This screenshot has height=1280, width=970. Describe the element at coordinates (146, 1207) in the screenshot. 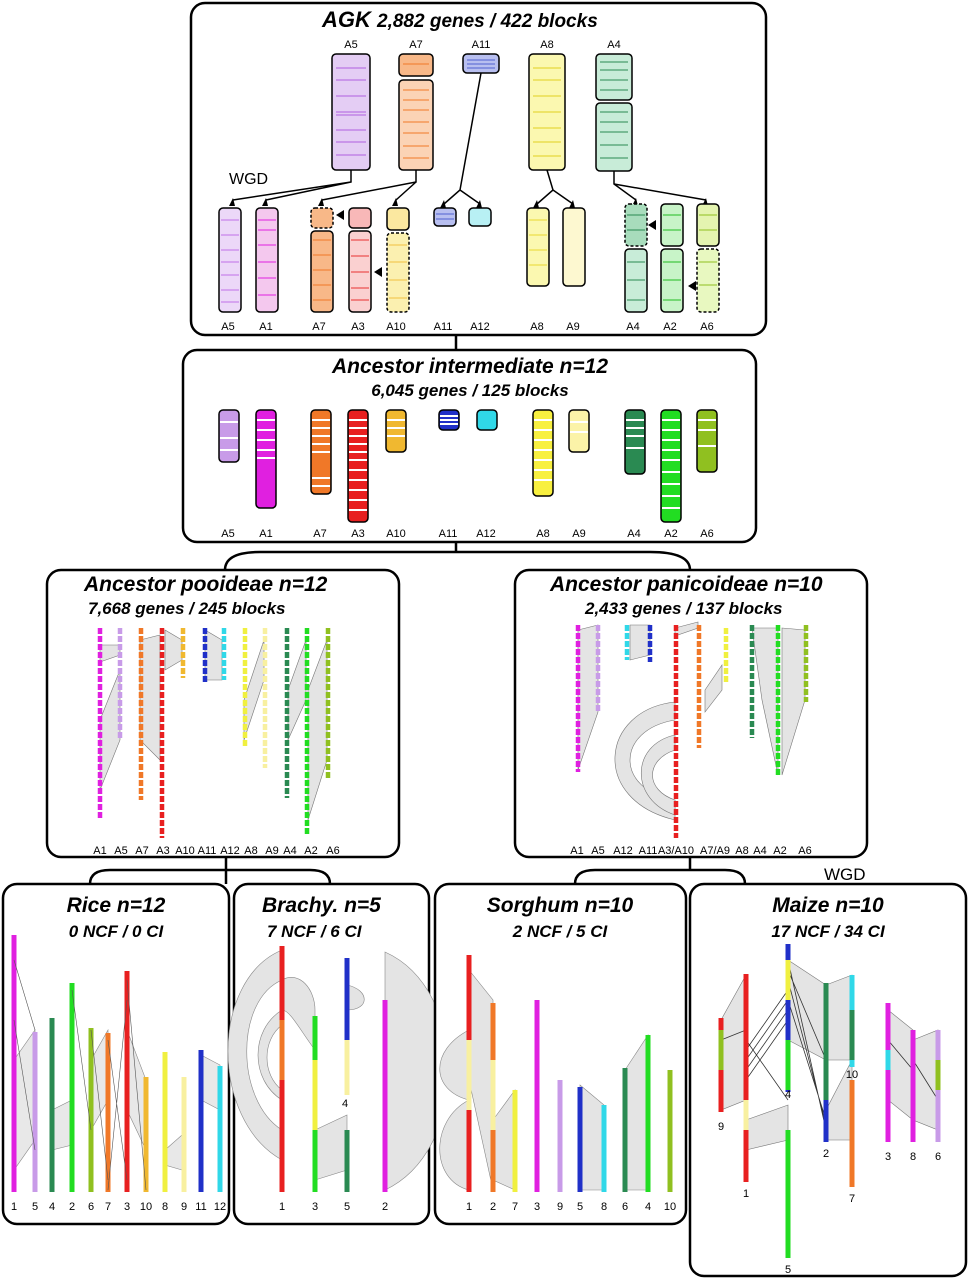

I see `rice-label: 10` at that location.